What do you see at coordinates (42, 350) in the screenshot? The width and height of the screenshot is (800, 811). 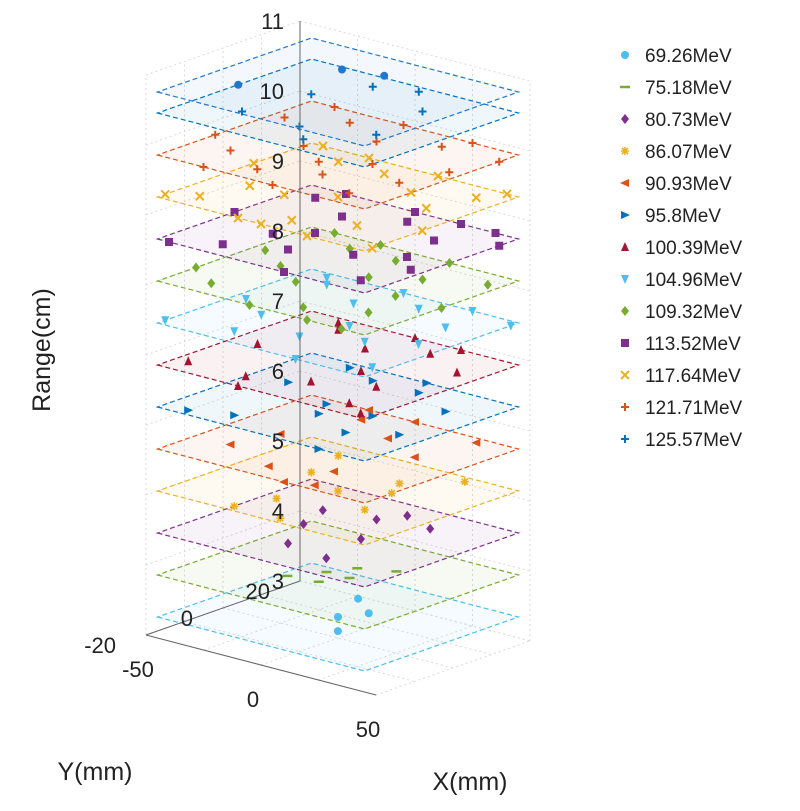 I see `z-axis-label: Range(cm)` at bounding box center [42, 350].